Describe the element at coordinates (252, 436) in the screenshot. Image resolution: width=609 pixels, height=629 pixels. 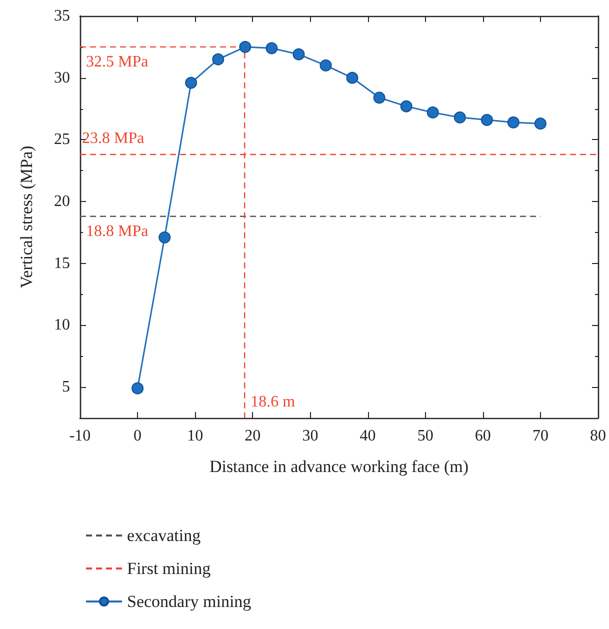
I see `x-tick-label: 20` at that location.